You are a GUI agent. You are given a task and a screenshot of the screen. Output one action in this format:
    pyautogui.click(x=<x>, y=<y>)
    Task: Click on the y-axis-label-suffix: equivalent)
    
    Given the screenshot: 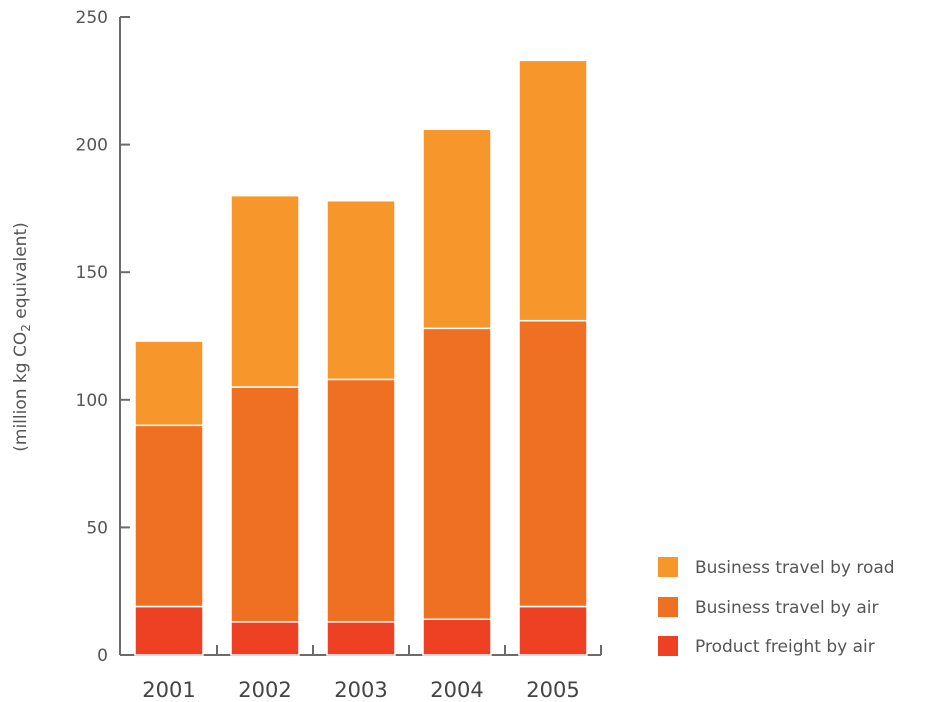 What is the action you would take?
    pyautogui.click(x=21, y=273)
    